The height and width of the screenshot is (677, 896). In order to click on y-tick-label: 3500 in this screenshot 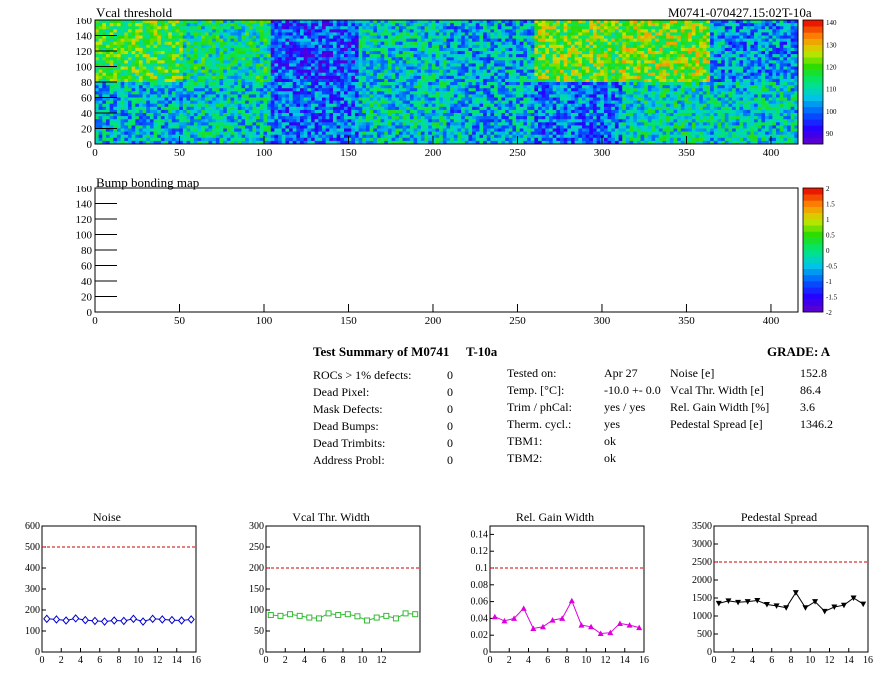, I will do `click(702, 526)`.